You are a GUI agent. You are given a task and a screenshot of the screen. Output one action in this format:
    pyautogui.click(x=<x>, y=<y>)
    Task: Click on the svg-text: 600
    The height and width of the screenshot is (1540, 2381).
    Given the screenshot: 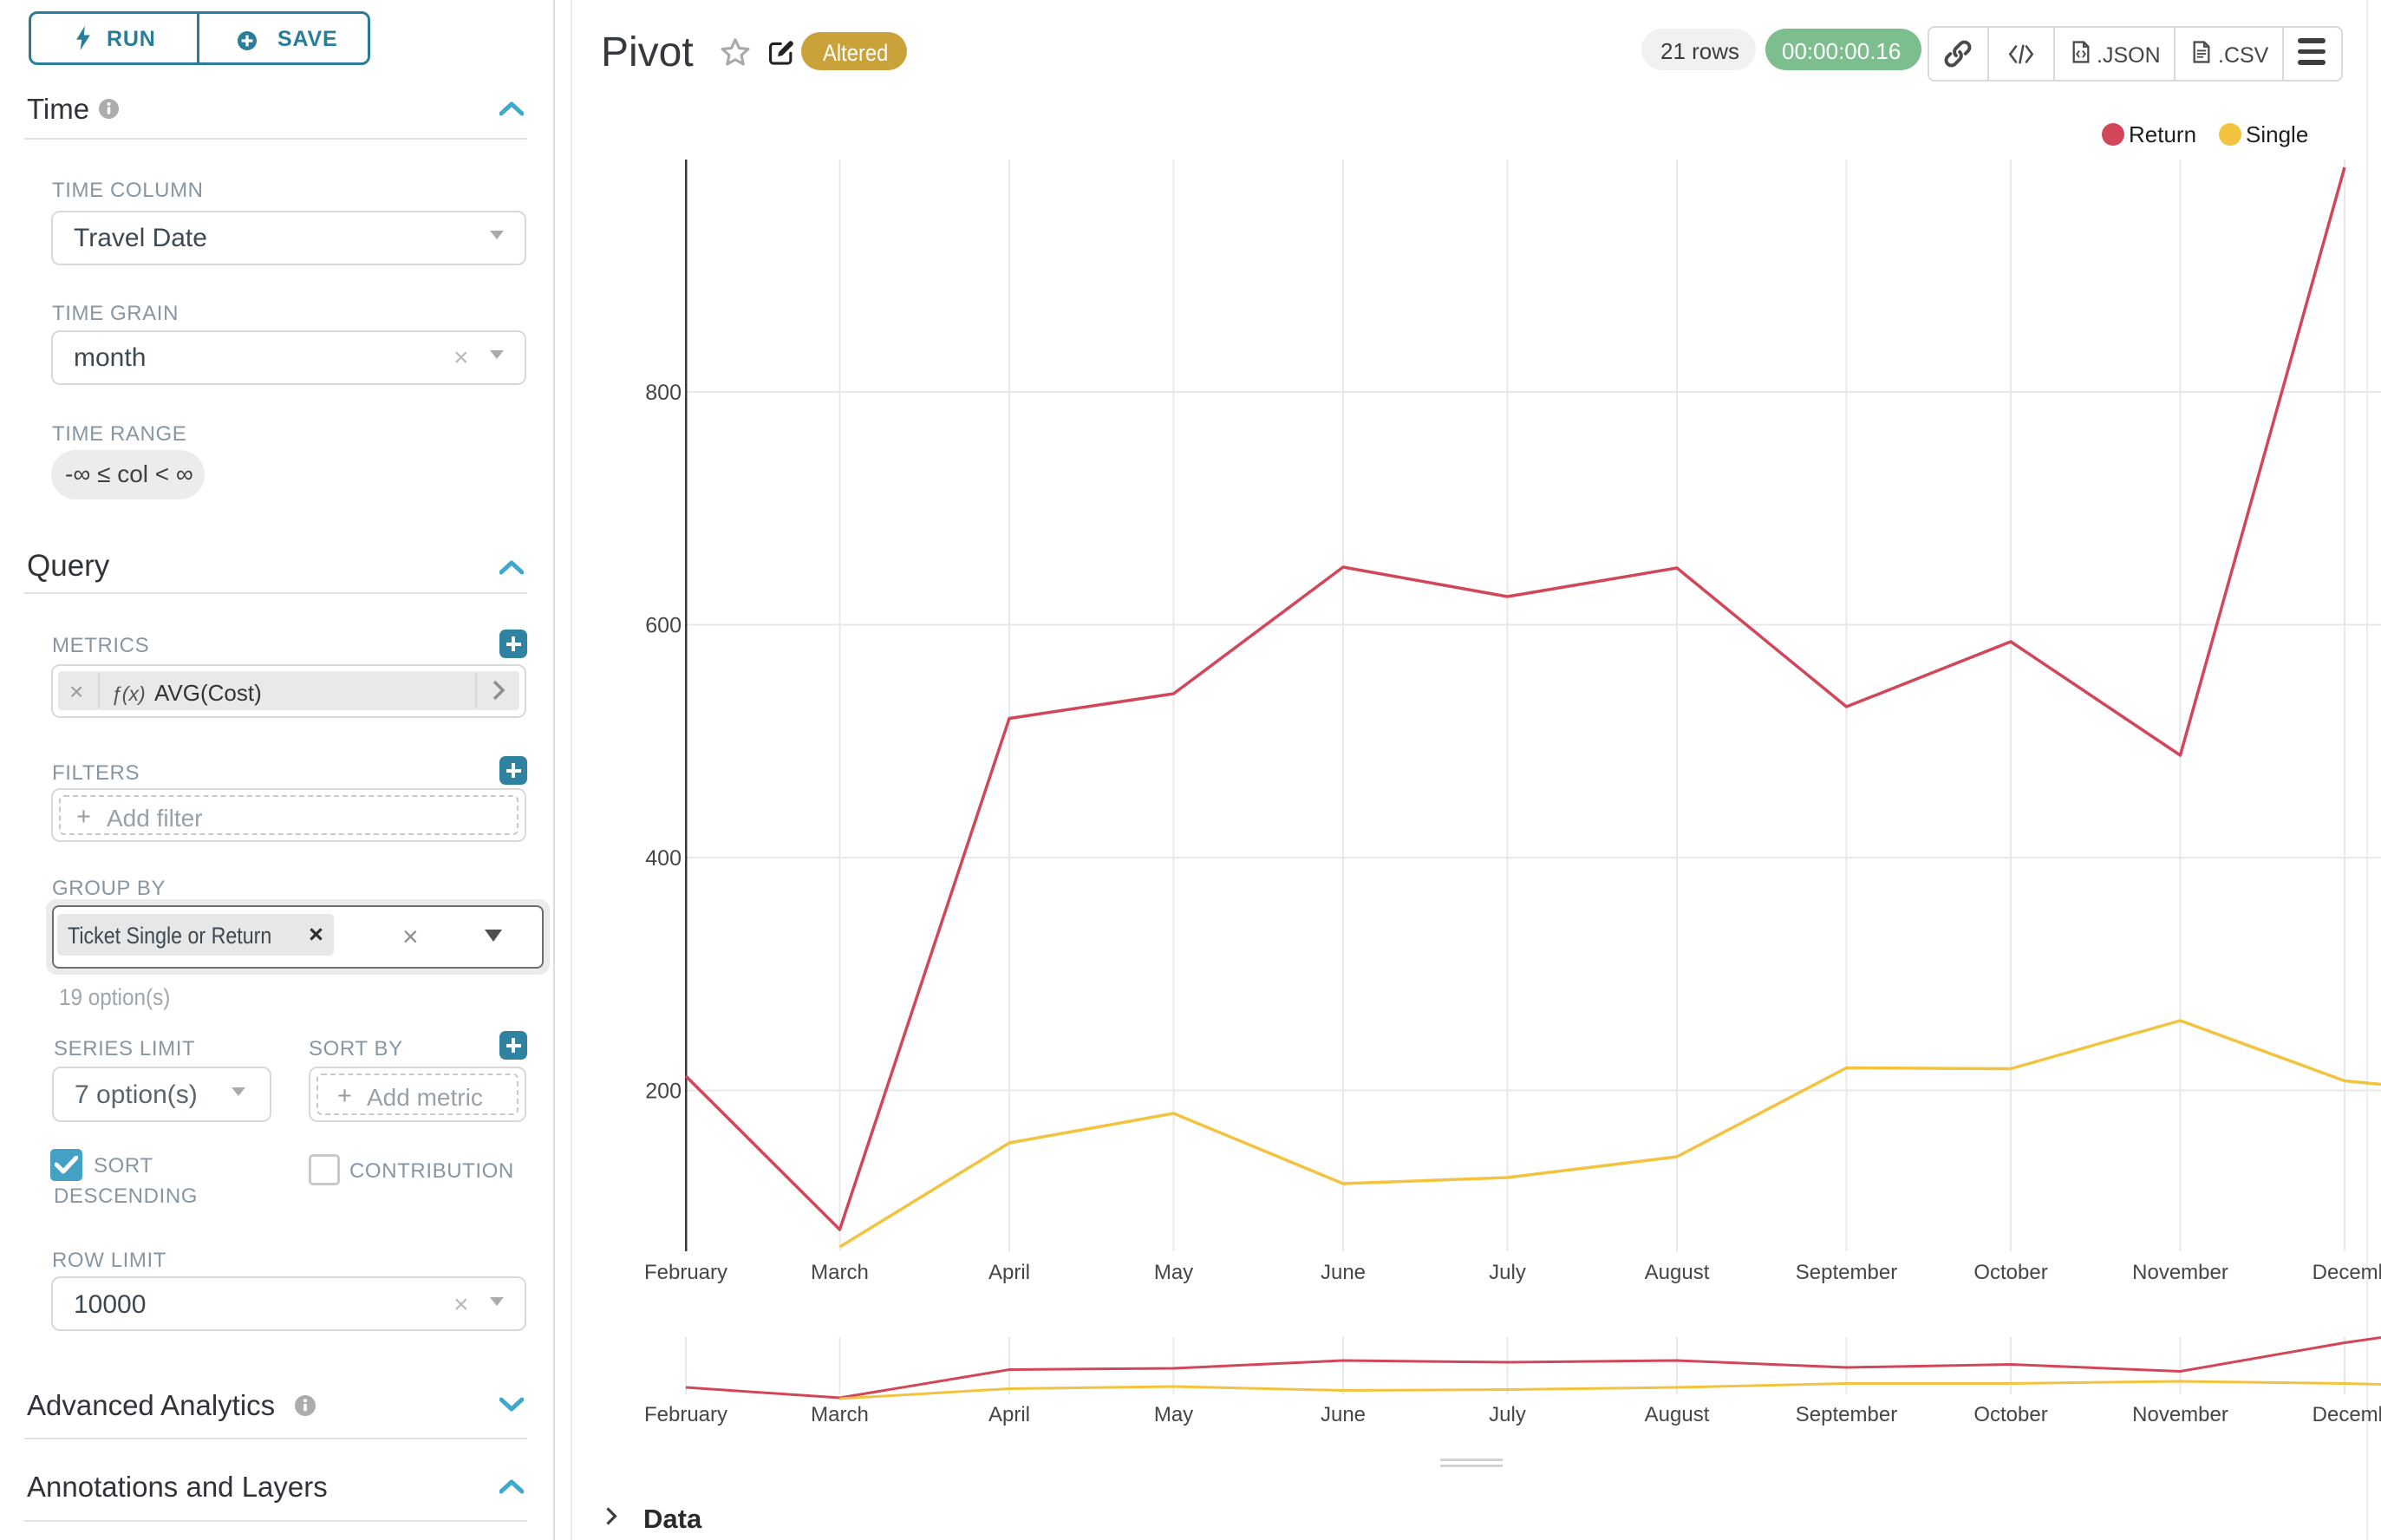 What is the action you would take?
    pyautogui.click(x=664, y=626)
    